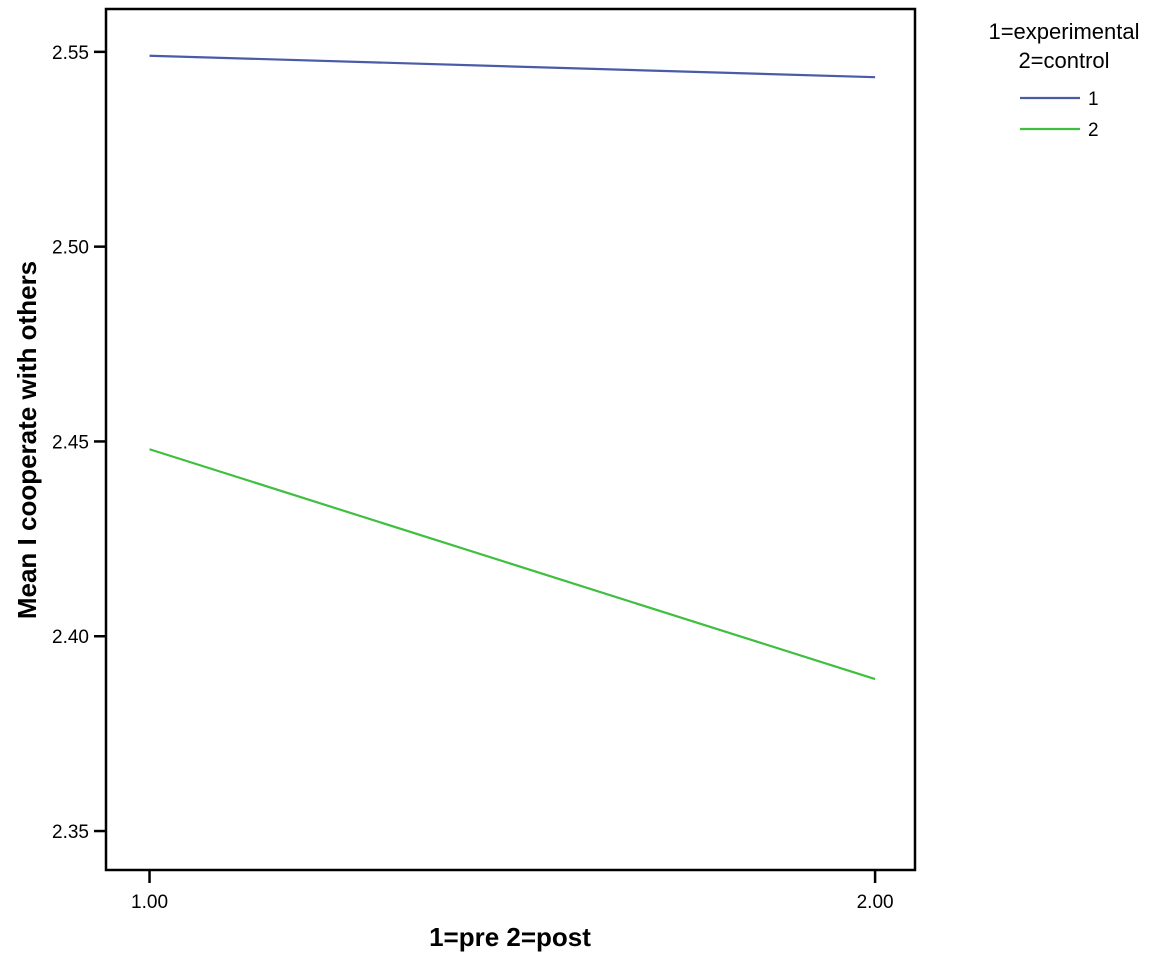 The image size is (1170, 960). Describe the element at coordinates (70, 442) in the screenshot. I see `y-tick-label: 2.45` at that location.